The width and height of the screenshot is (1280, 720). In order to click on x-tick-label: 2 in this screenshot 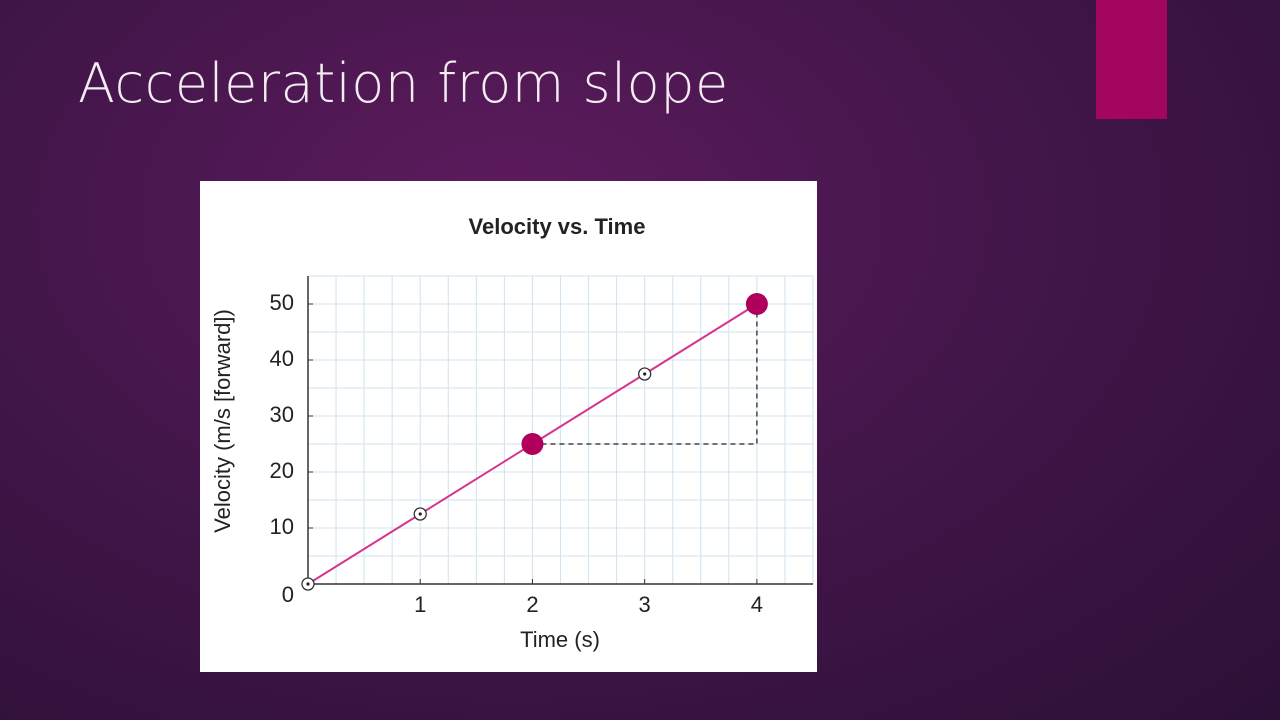, I will do `click(532, 604)`.